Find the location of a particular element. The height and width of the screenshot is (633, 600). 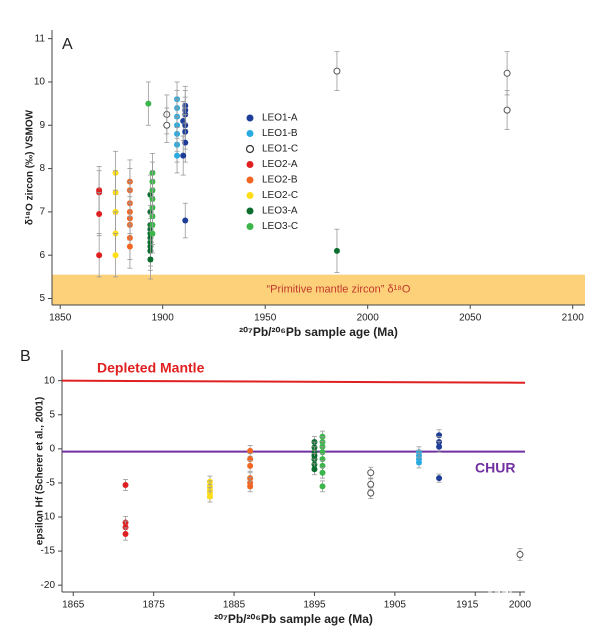

y-tick-label: 6 is located at coordinates (42, 255).